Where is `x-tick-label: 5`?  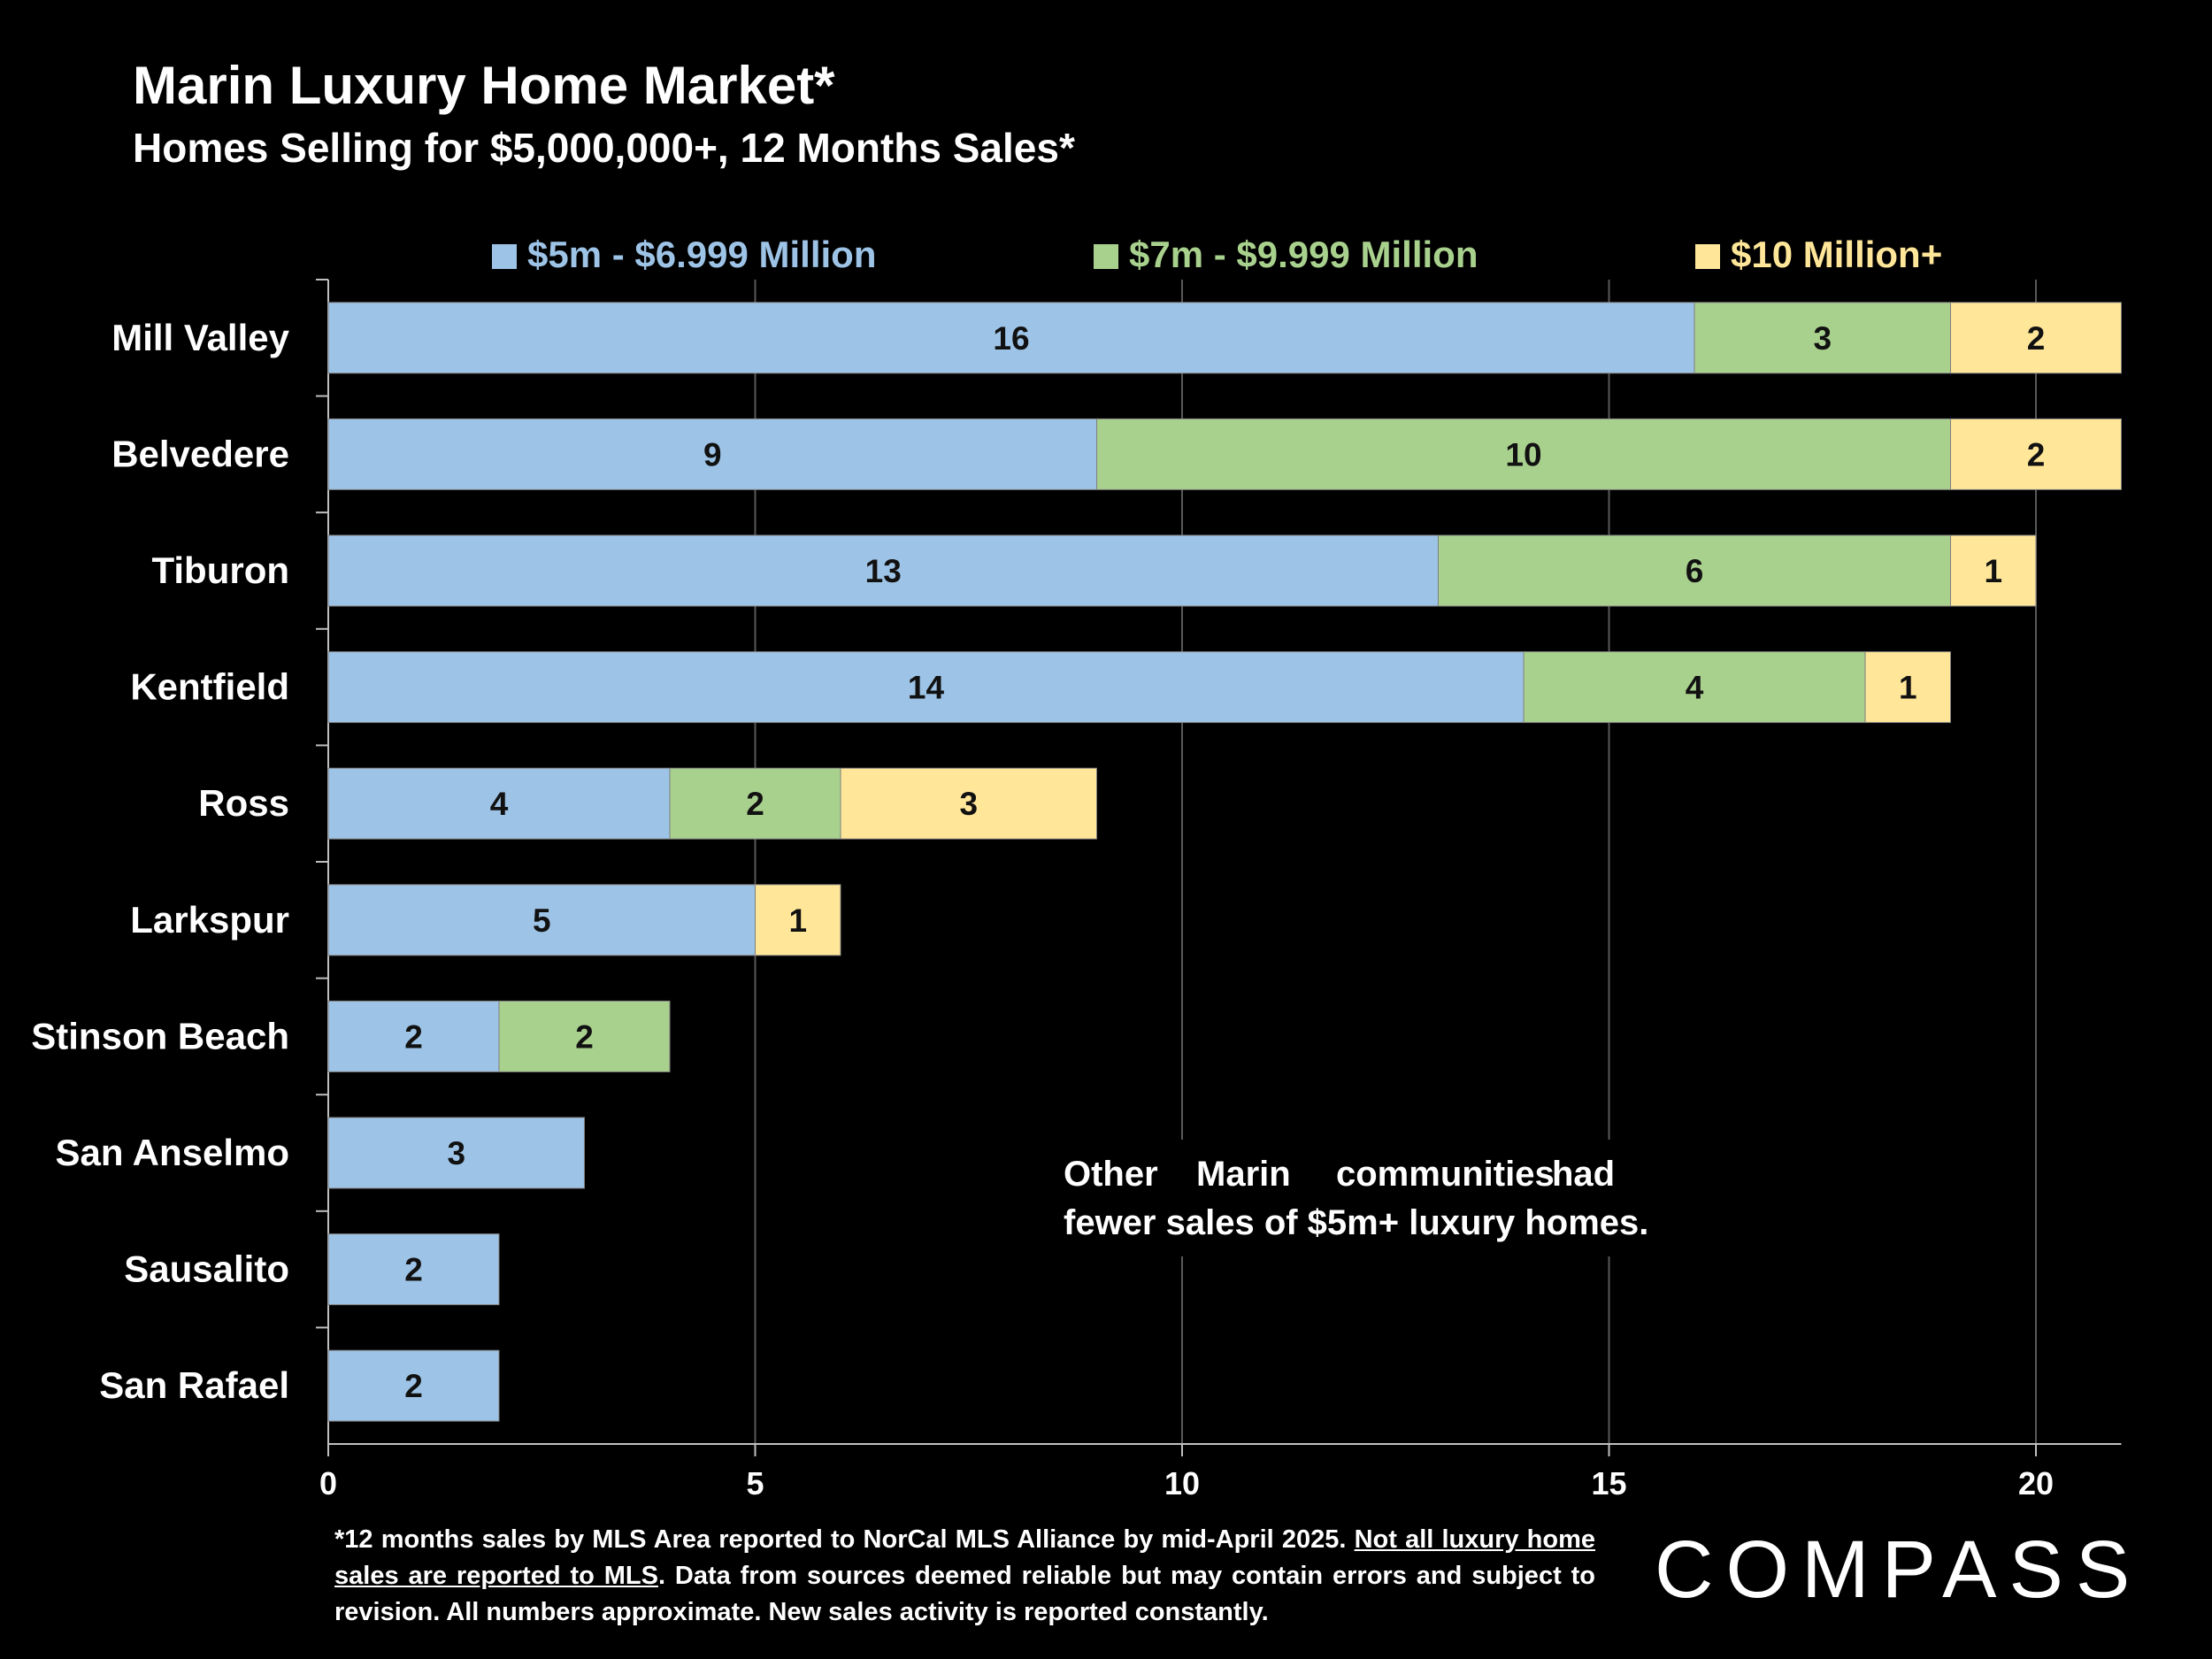 x-tick-label: 5 is located at coordinates (755, 1484).